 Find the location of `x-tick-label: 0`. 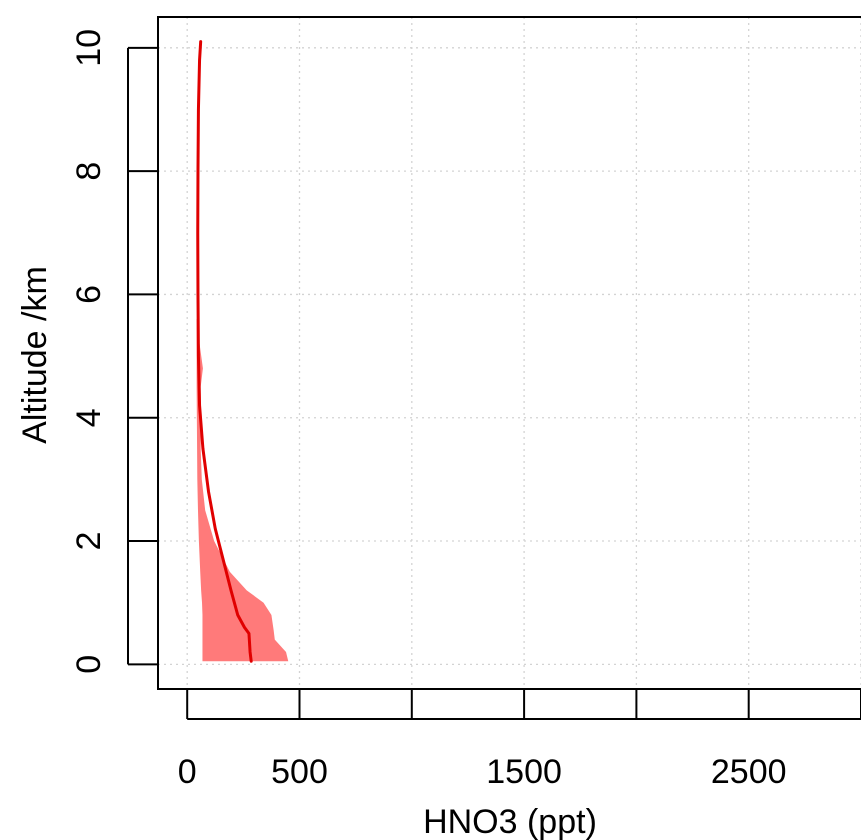

x-tick-label: 0 is located at coordinates (187, 772).